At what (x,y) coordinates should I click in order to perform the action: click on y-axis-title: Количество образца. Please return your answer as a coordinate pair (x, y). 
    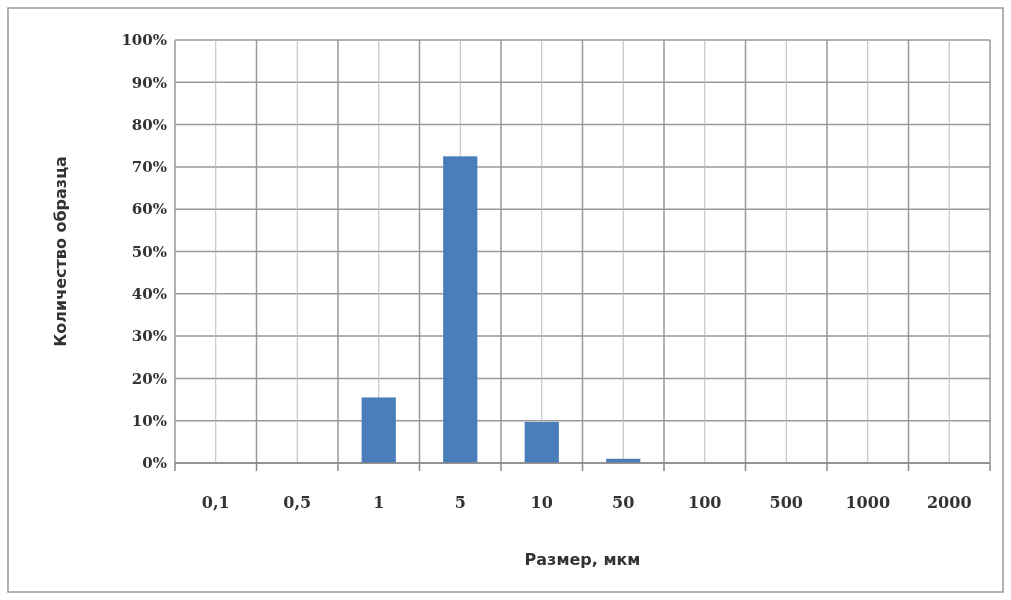
    Looking at the image, I should click on (60, 251).